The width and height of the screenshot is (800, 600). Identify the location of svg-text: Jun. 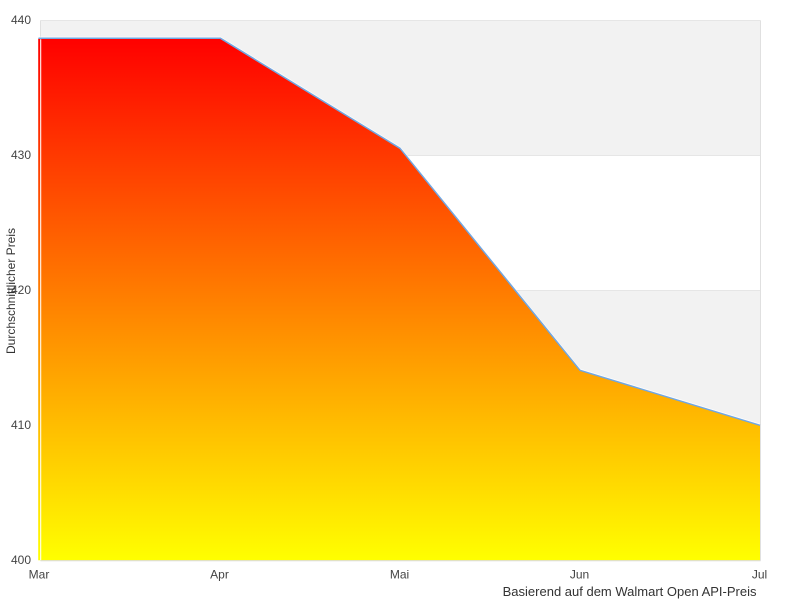
(579, 575).